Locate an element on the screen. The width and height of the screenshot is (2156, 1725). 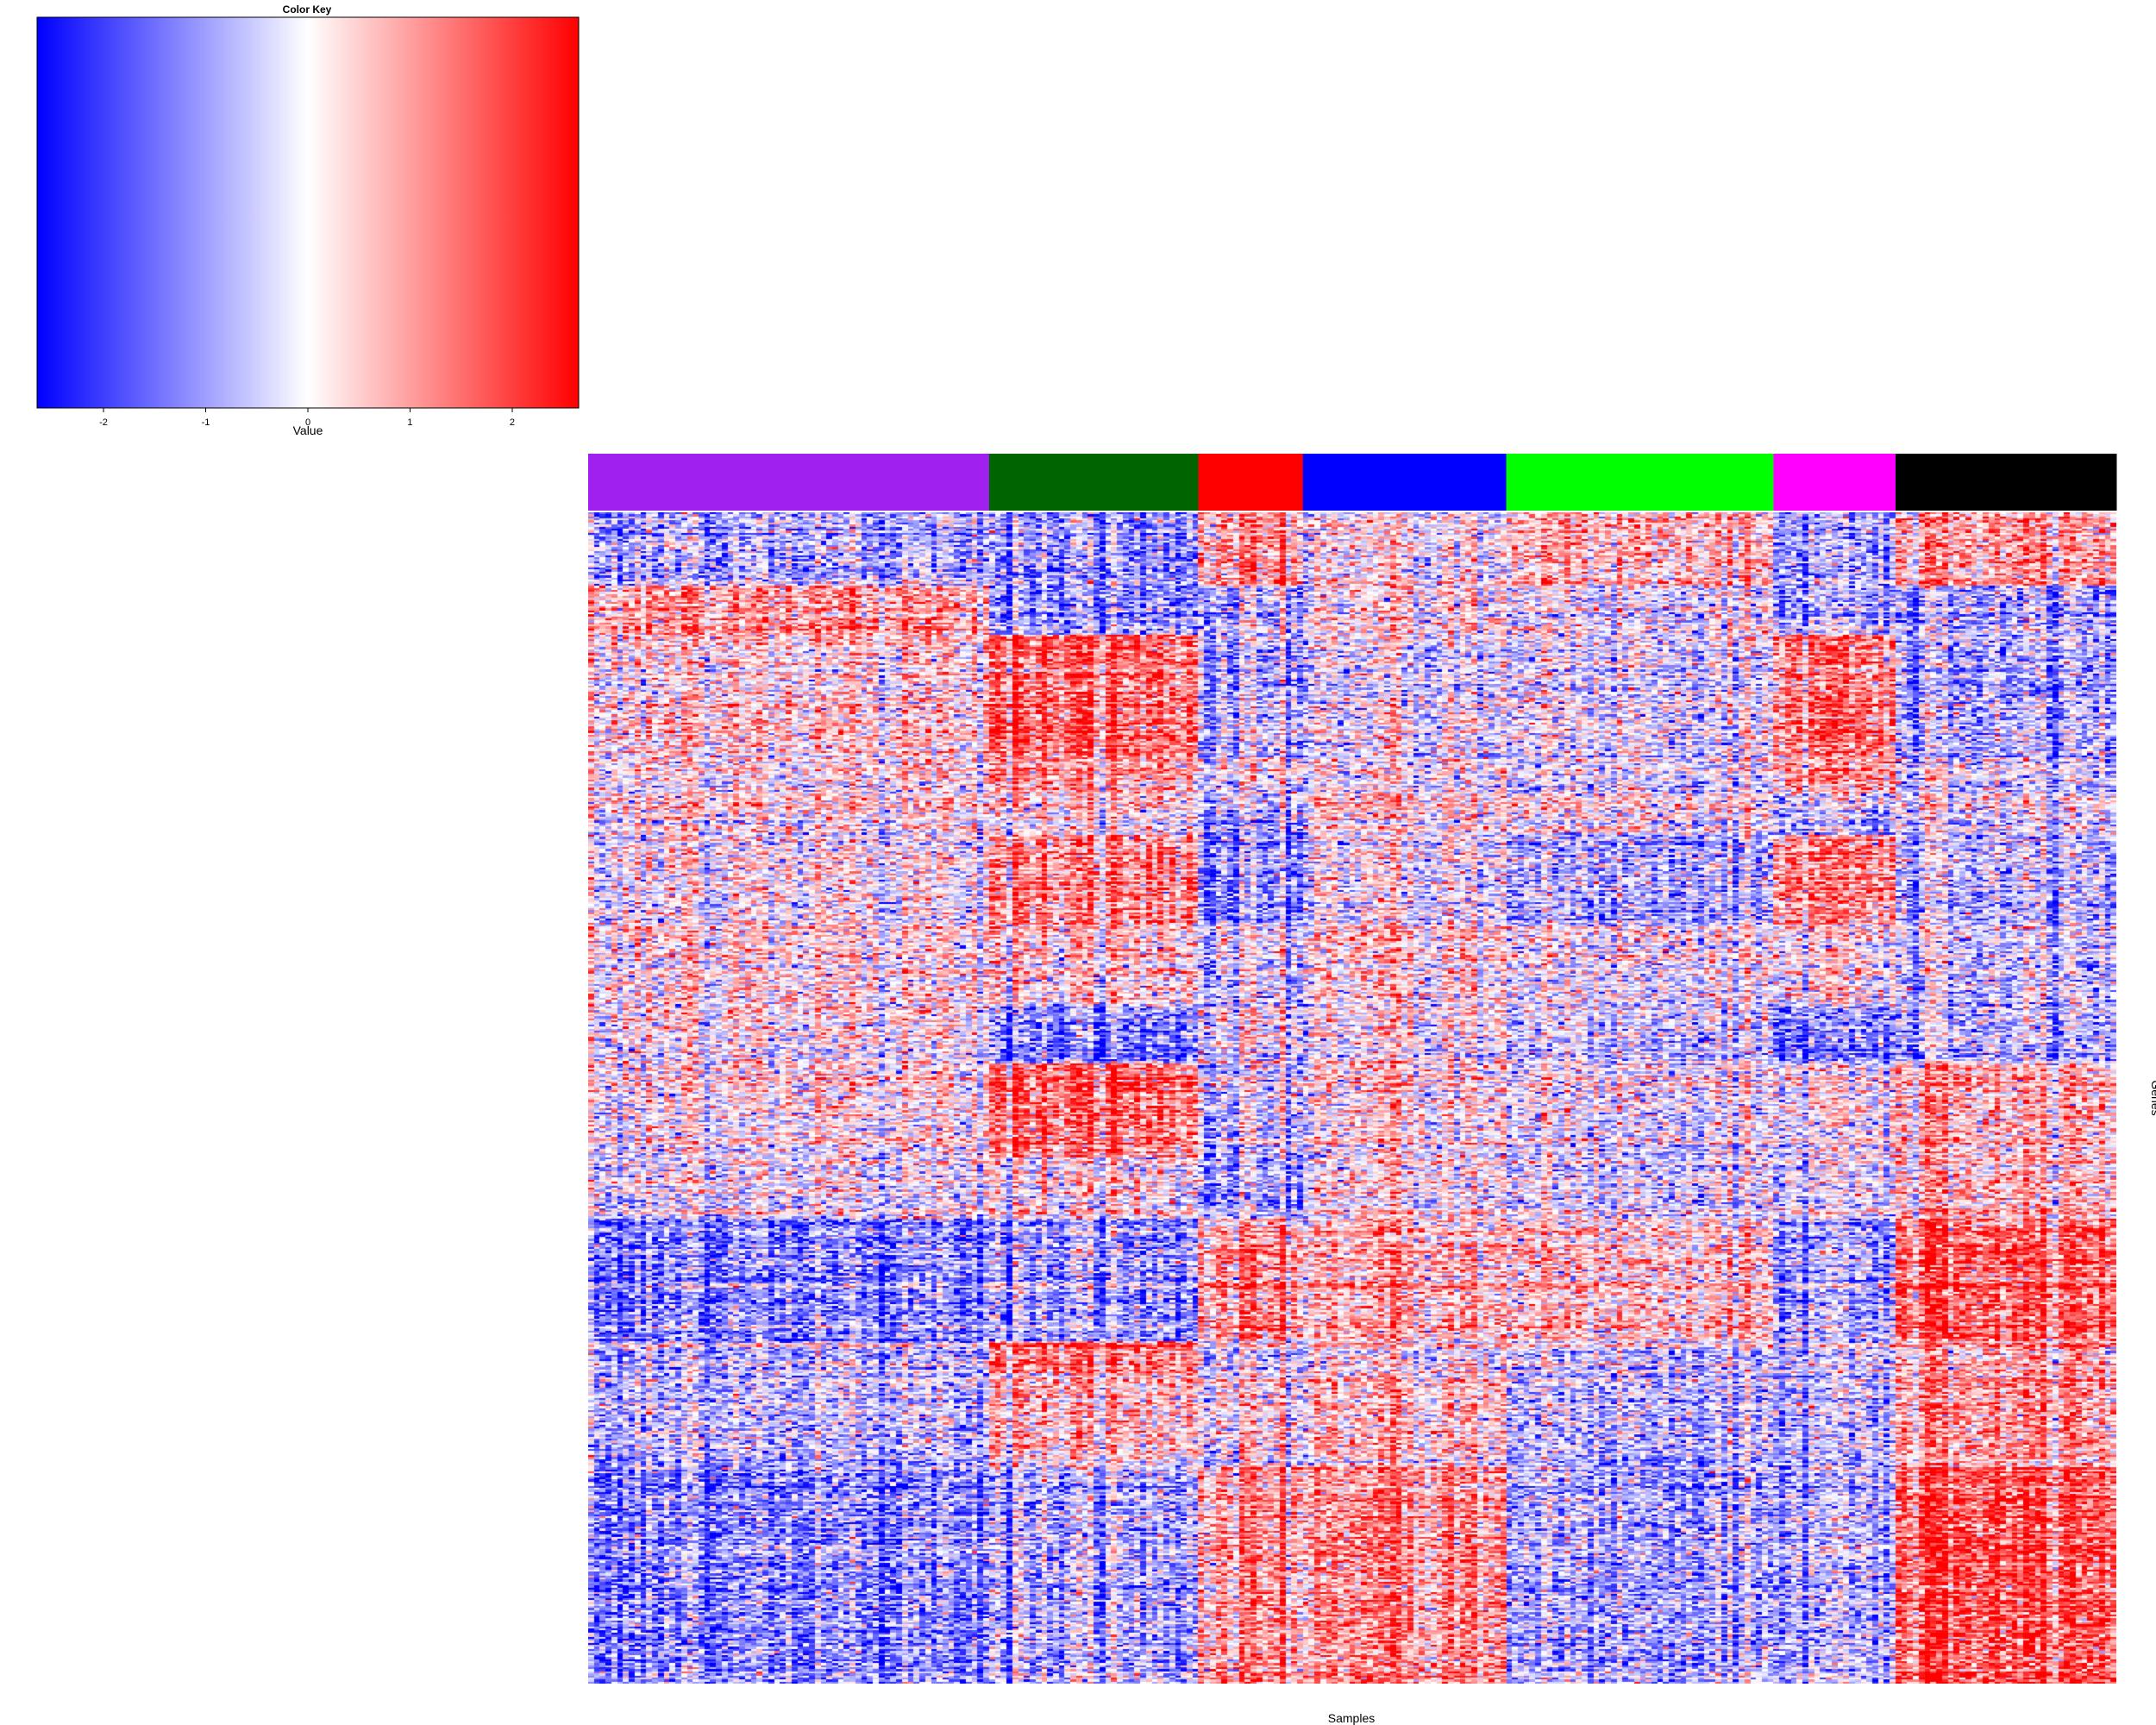
color-key-title: Color Key is located at coordinates (307, 10).